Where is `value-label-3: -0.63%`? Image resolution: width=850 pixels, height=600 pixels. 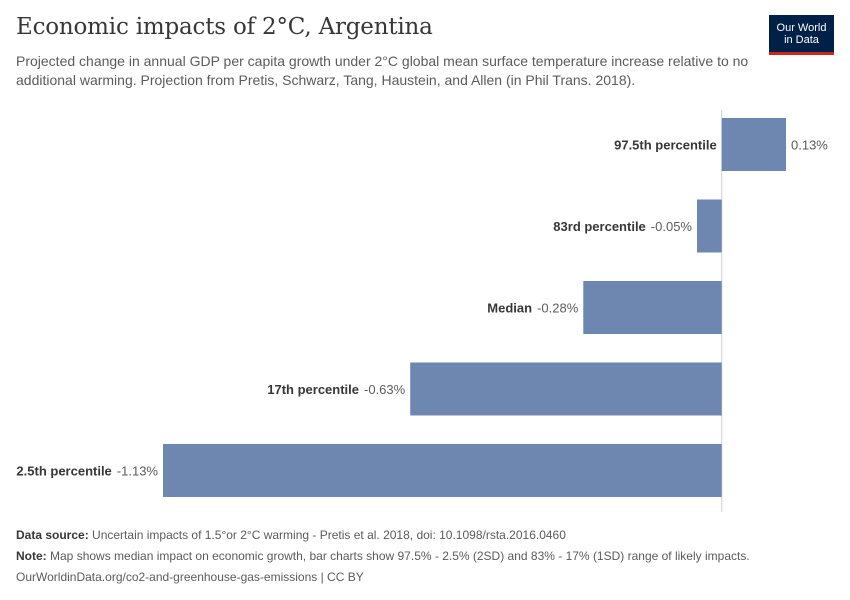
value-label-3: -0.63% is located at coordinates (385, 389).